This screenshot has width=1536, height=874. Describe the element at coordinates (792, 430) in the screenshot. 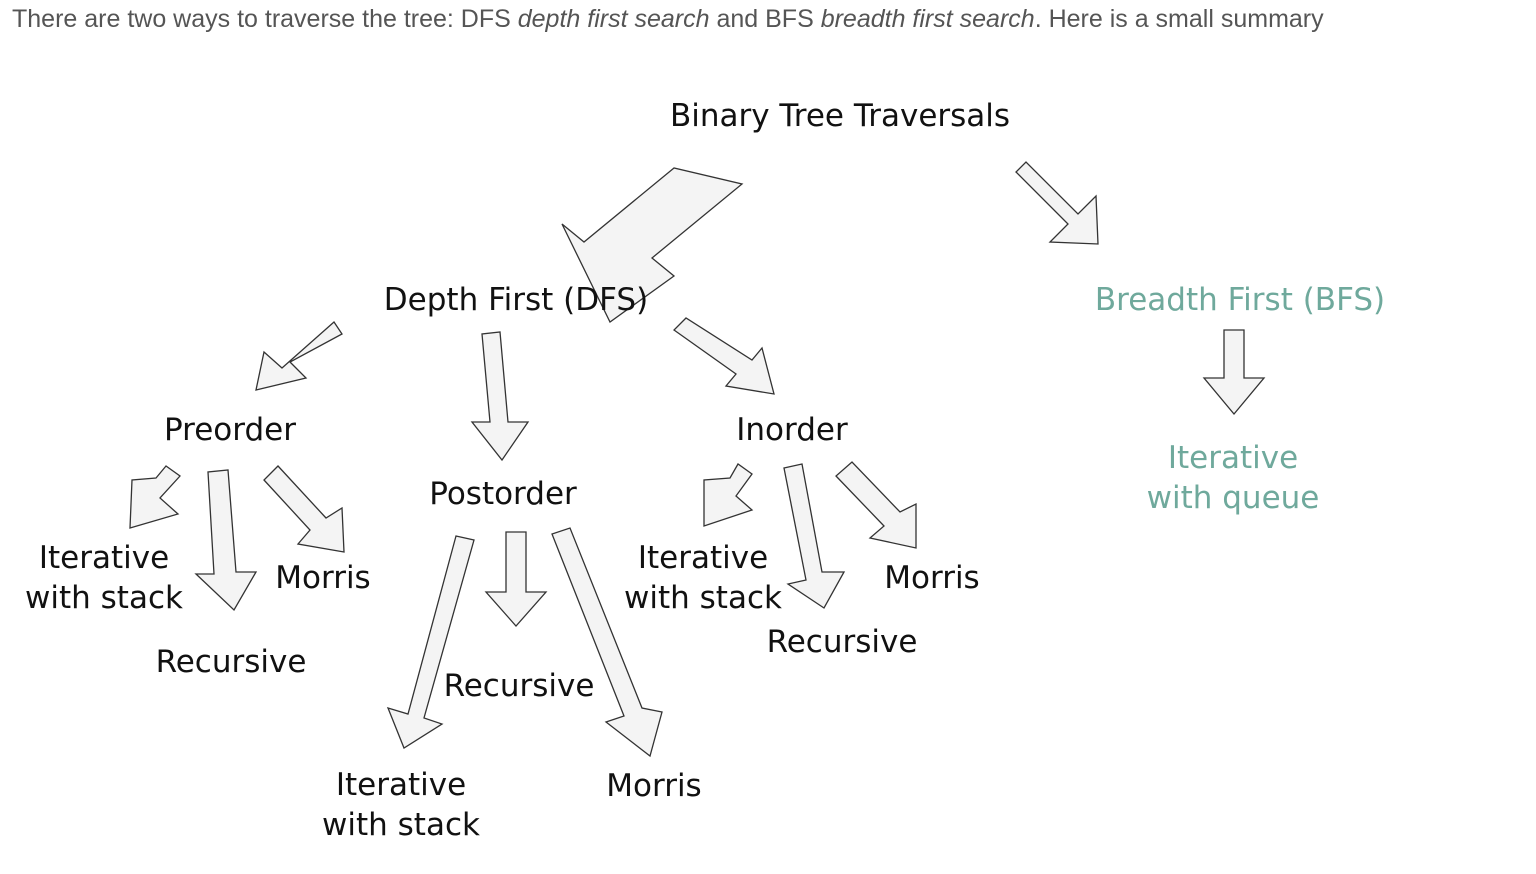

I see `node-inorder: Inorder` at that location.